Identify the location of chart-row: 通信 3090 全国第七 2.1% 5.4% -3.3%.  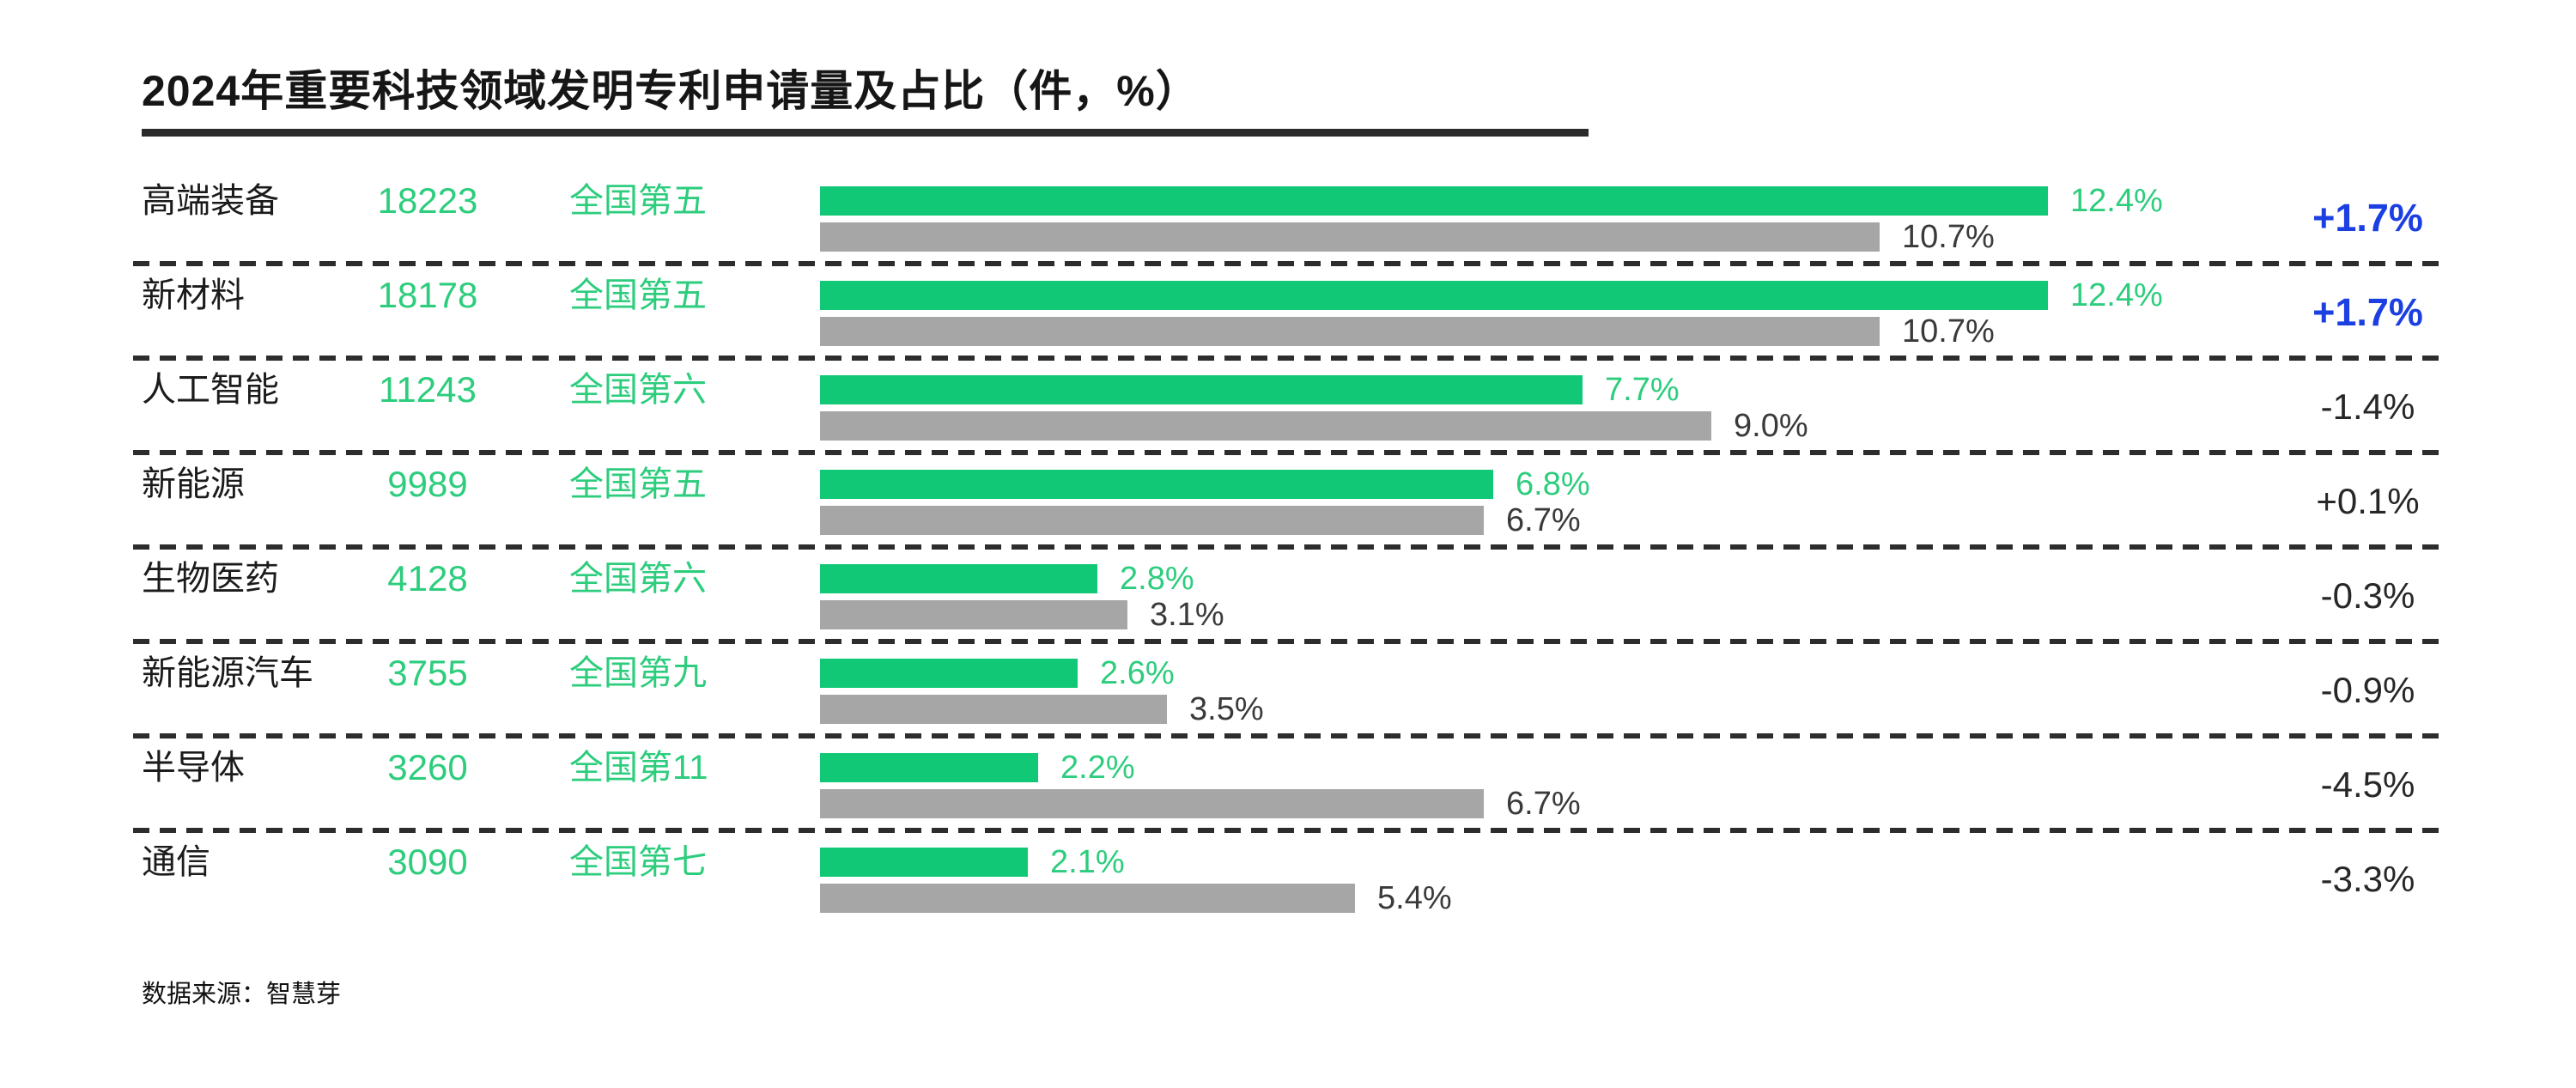
(1288, 871).